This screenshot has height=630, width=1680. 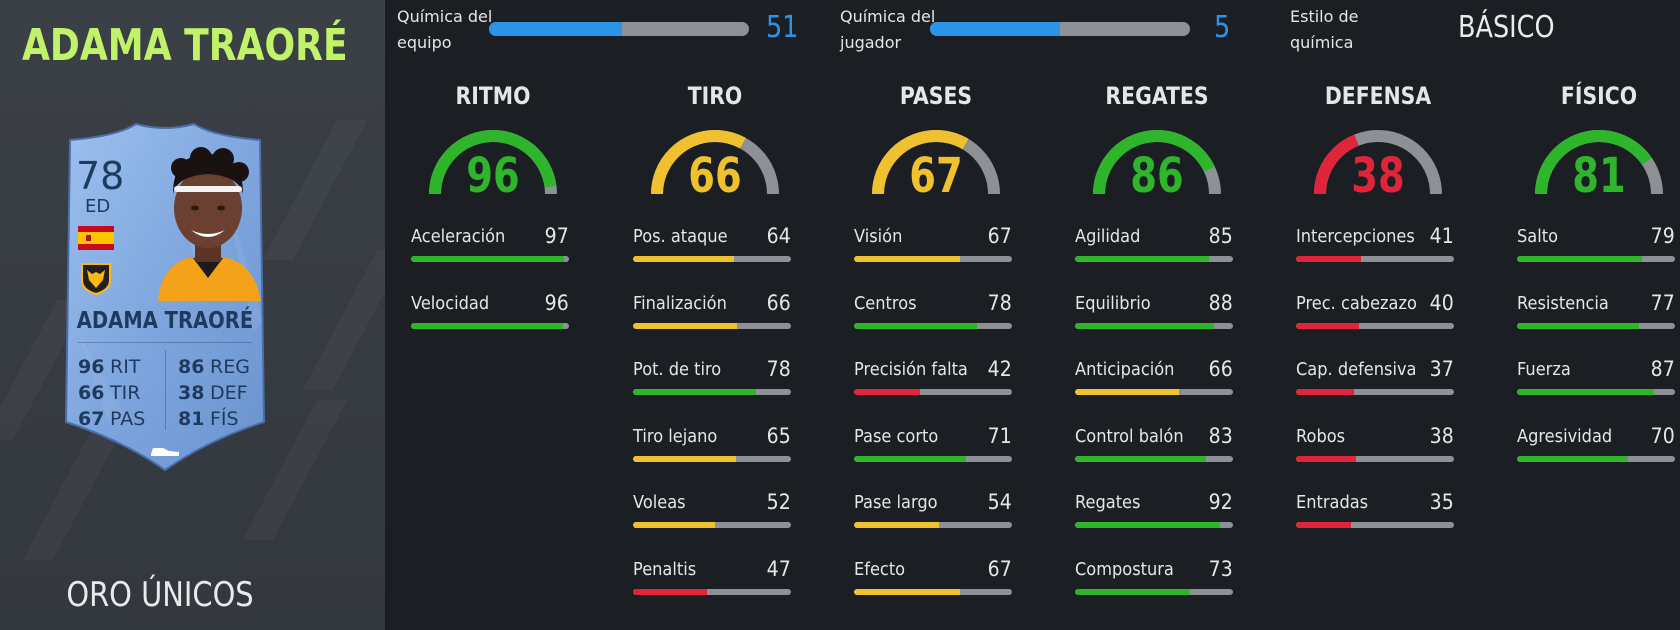 I want to click on card-stat-value: 67, so click(x=91, y=419).